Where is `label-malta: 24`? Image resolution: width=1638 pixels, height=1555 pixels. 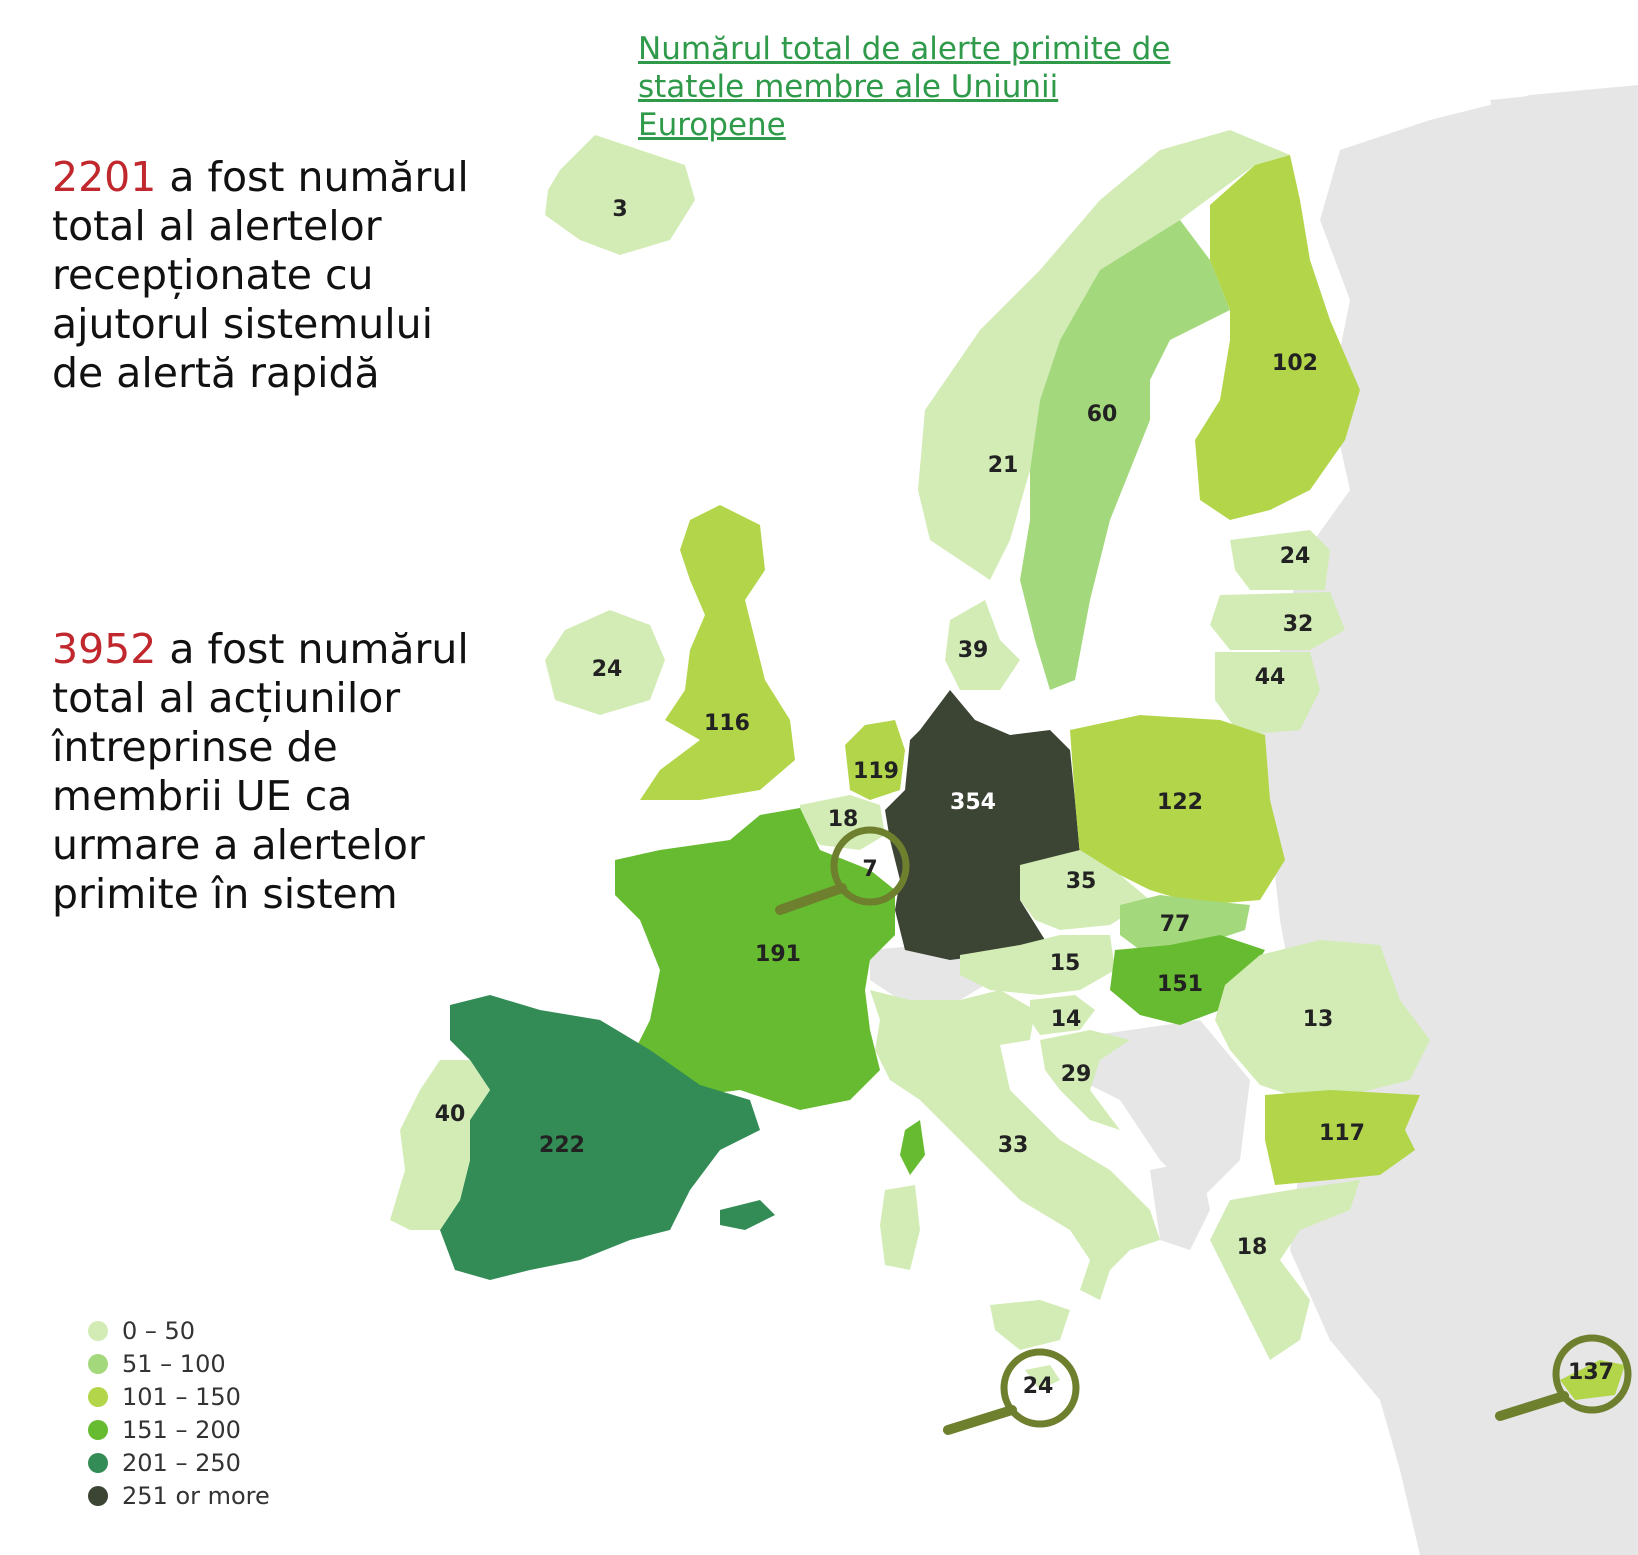
label-malta: 24 is located at coordinates (1038, 1386).